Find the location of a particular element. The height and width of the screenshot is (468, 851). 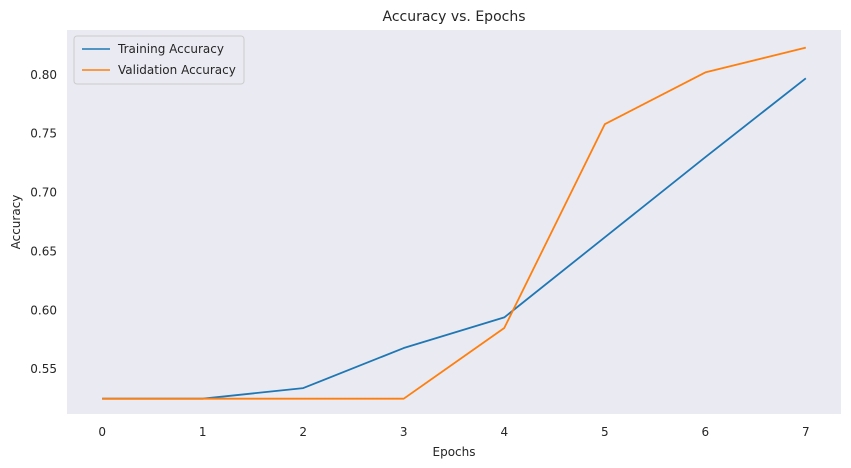

x-tick-label: 1 is located at coordinates (203, 432).